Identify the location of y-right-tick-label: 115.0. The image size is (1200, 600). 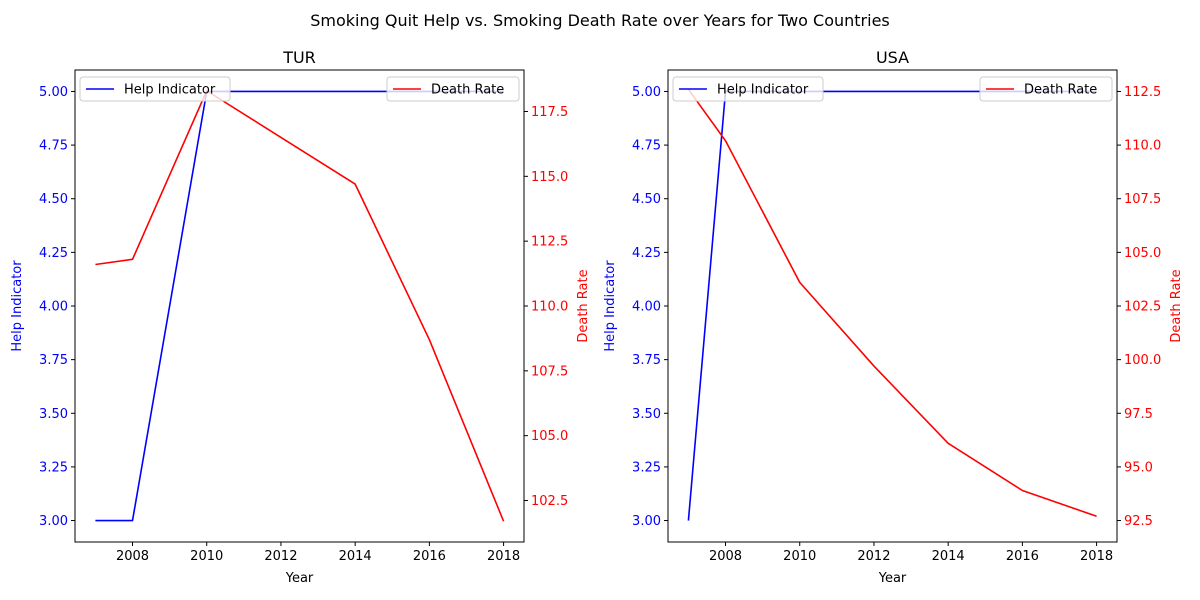
(549, 177).